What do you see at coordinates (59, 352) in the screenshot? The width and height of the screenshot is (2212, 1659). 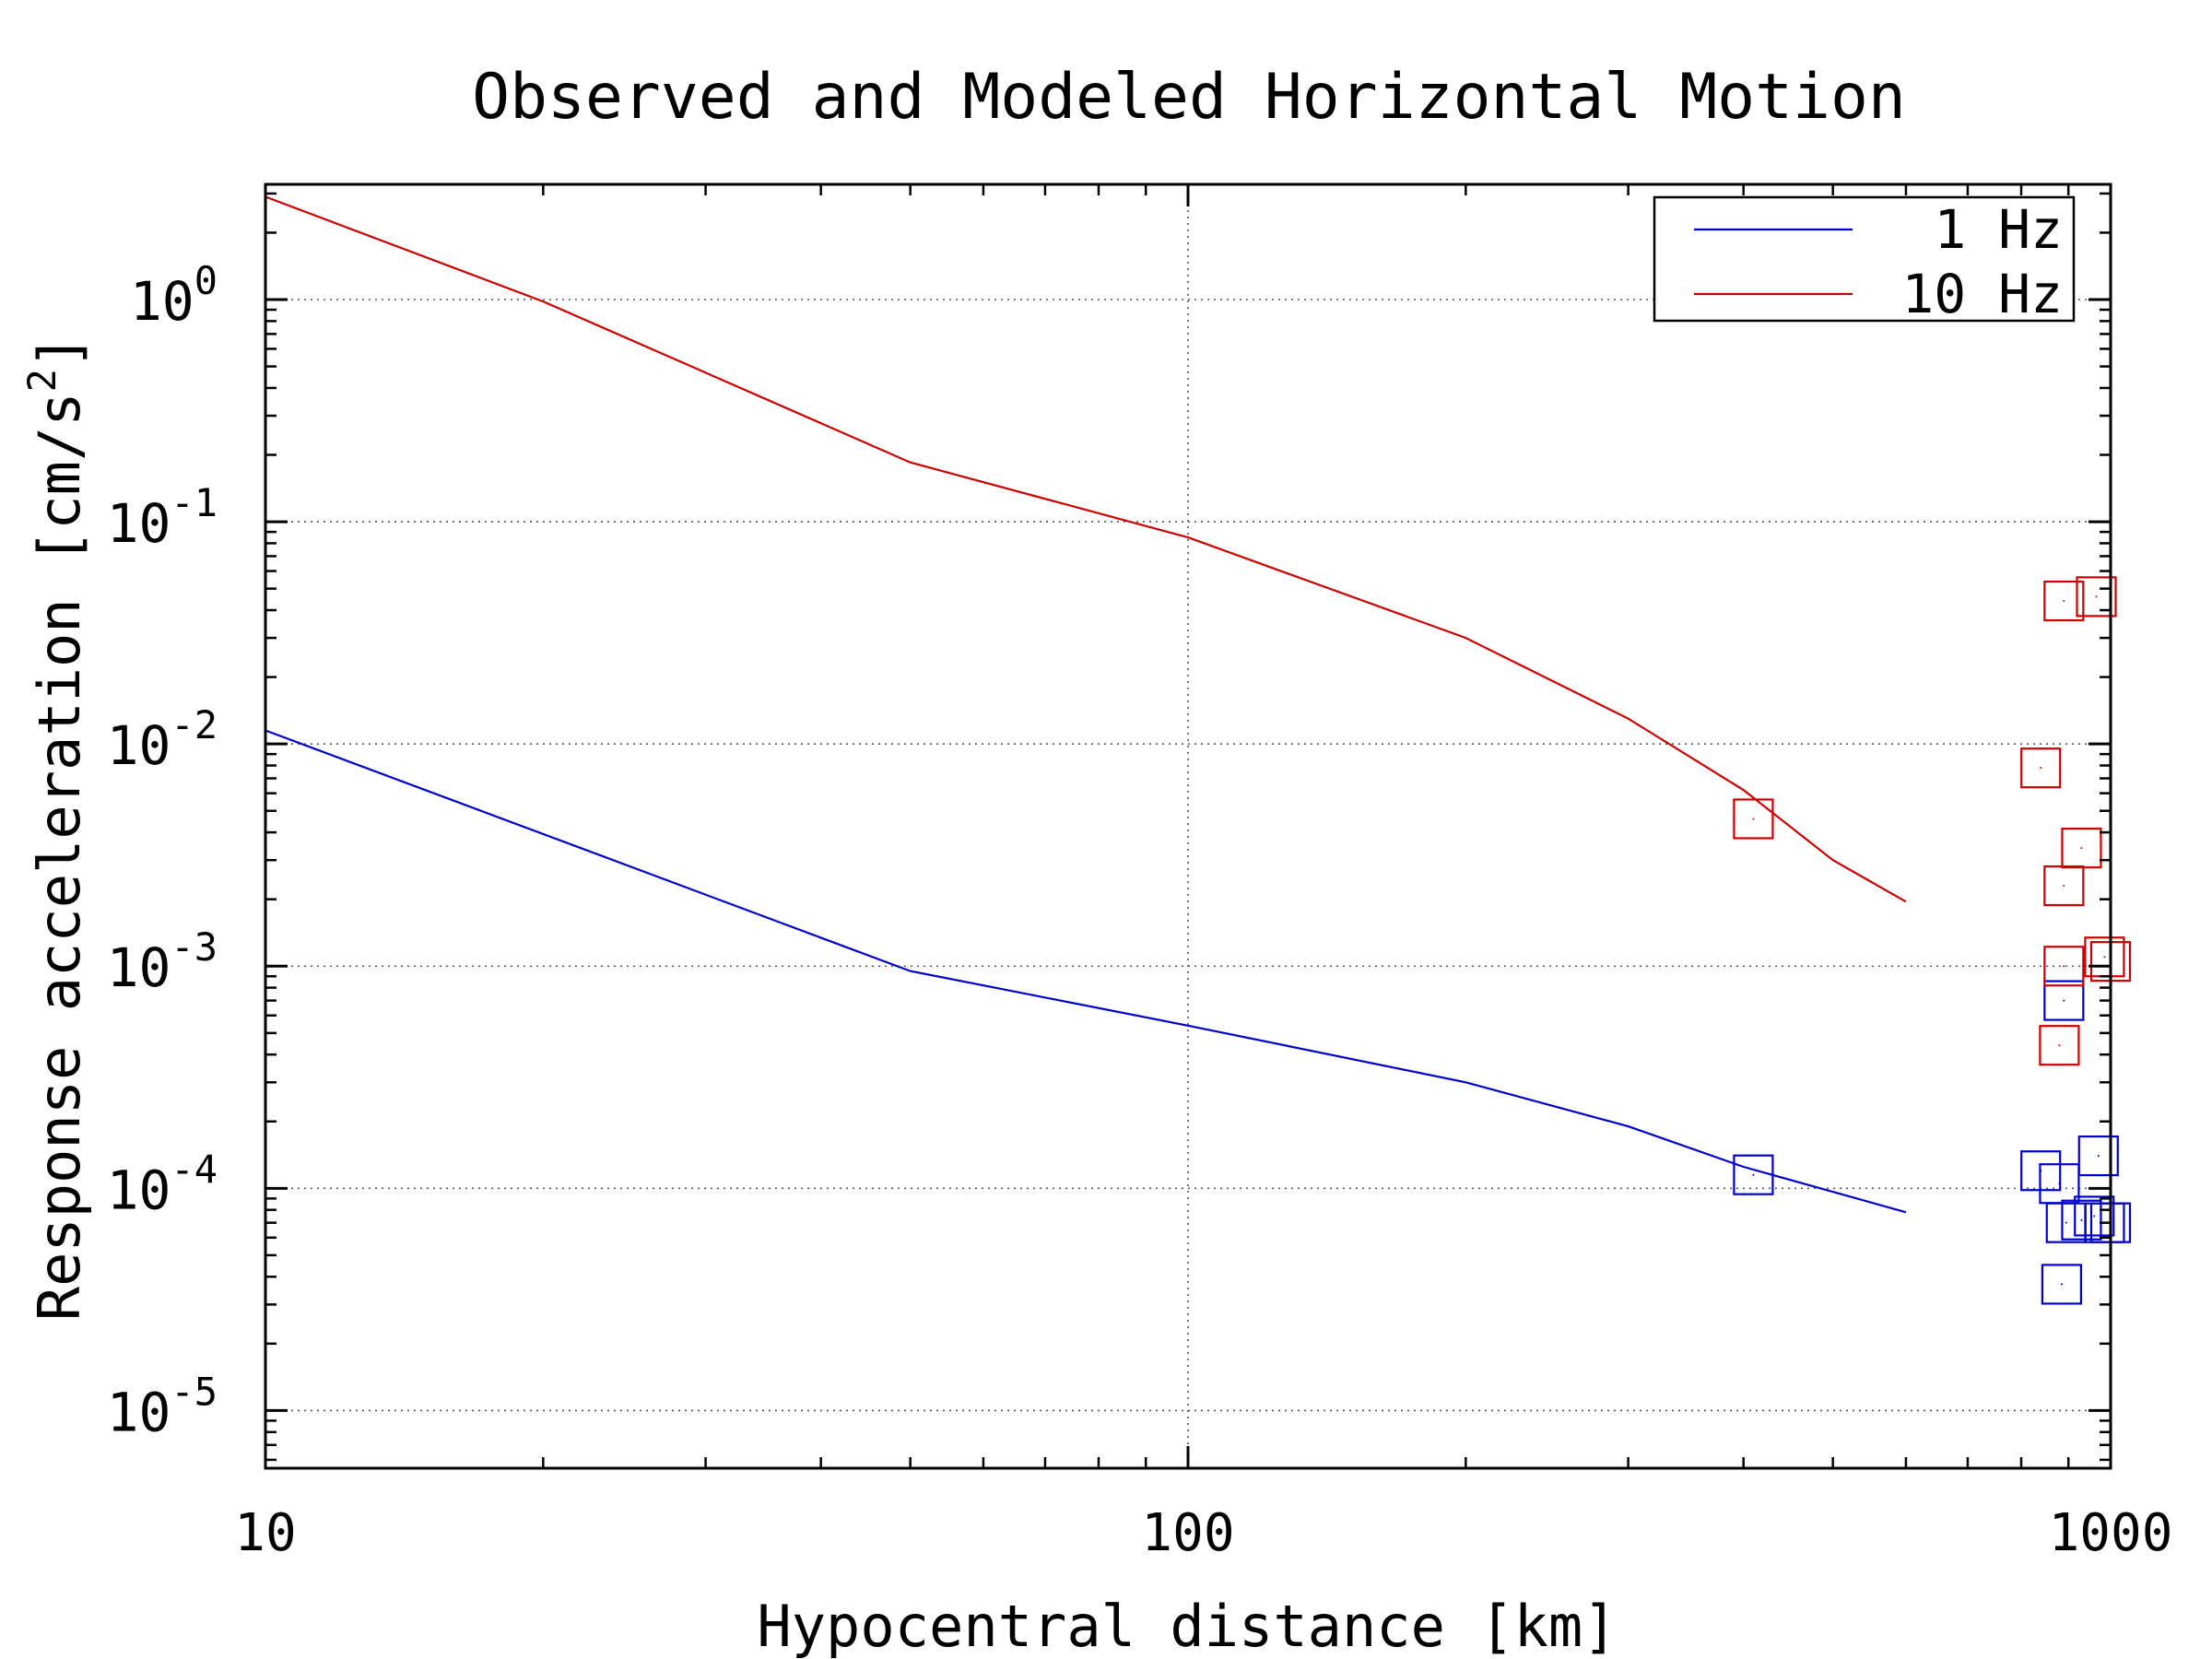 I see `y-axis-label-end: ]` at bounding box center [59, 352].